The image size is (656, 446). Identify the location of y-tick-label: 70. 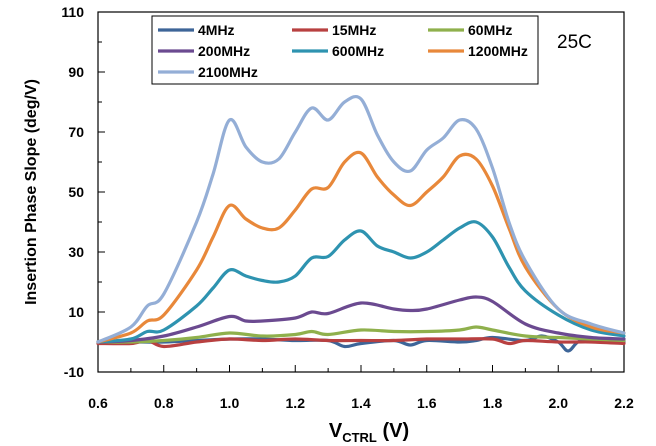
(76, 132).